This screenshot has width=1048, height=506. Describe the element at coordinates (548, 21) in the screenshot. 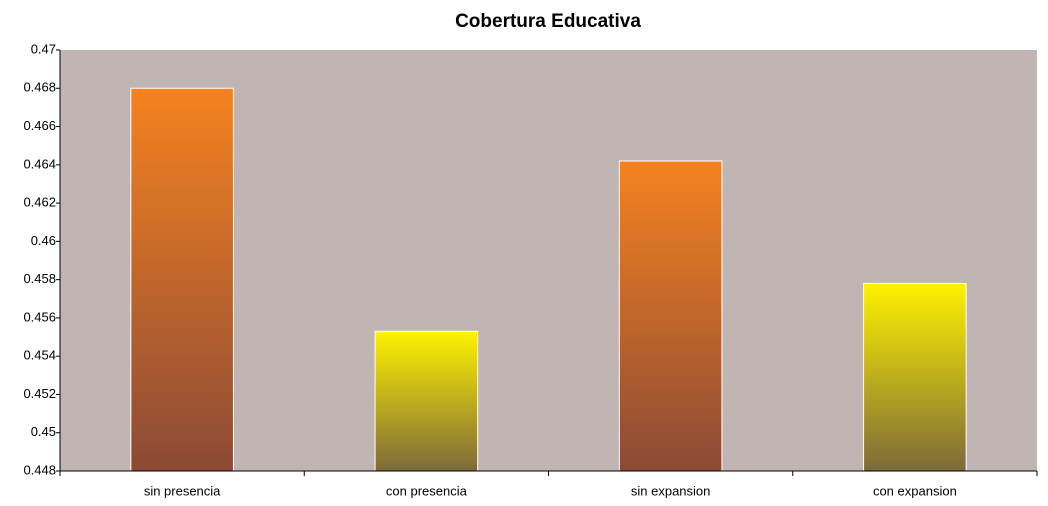

I see `chart-title: Cobertura Educativa` at that location.